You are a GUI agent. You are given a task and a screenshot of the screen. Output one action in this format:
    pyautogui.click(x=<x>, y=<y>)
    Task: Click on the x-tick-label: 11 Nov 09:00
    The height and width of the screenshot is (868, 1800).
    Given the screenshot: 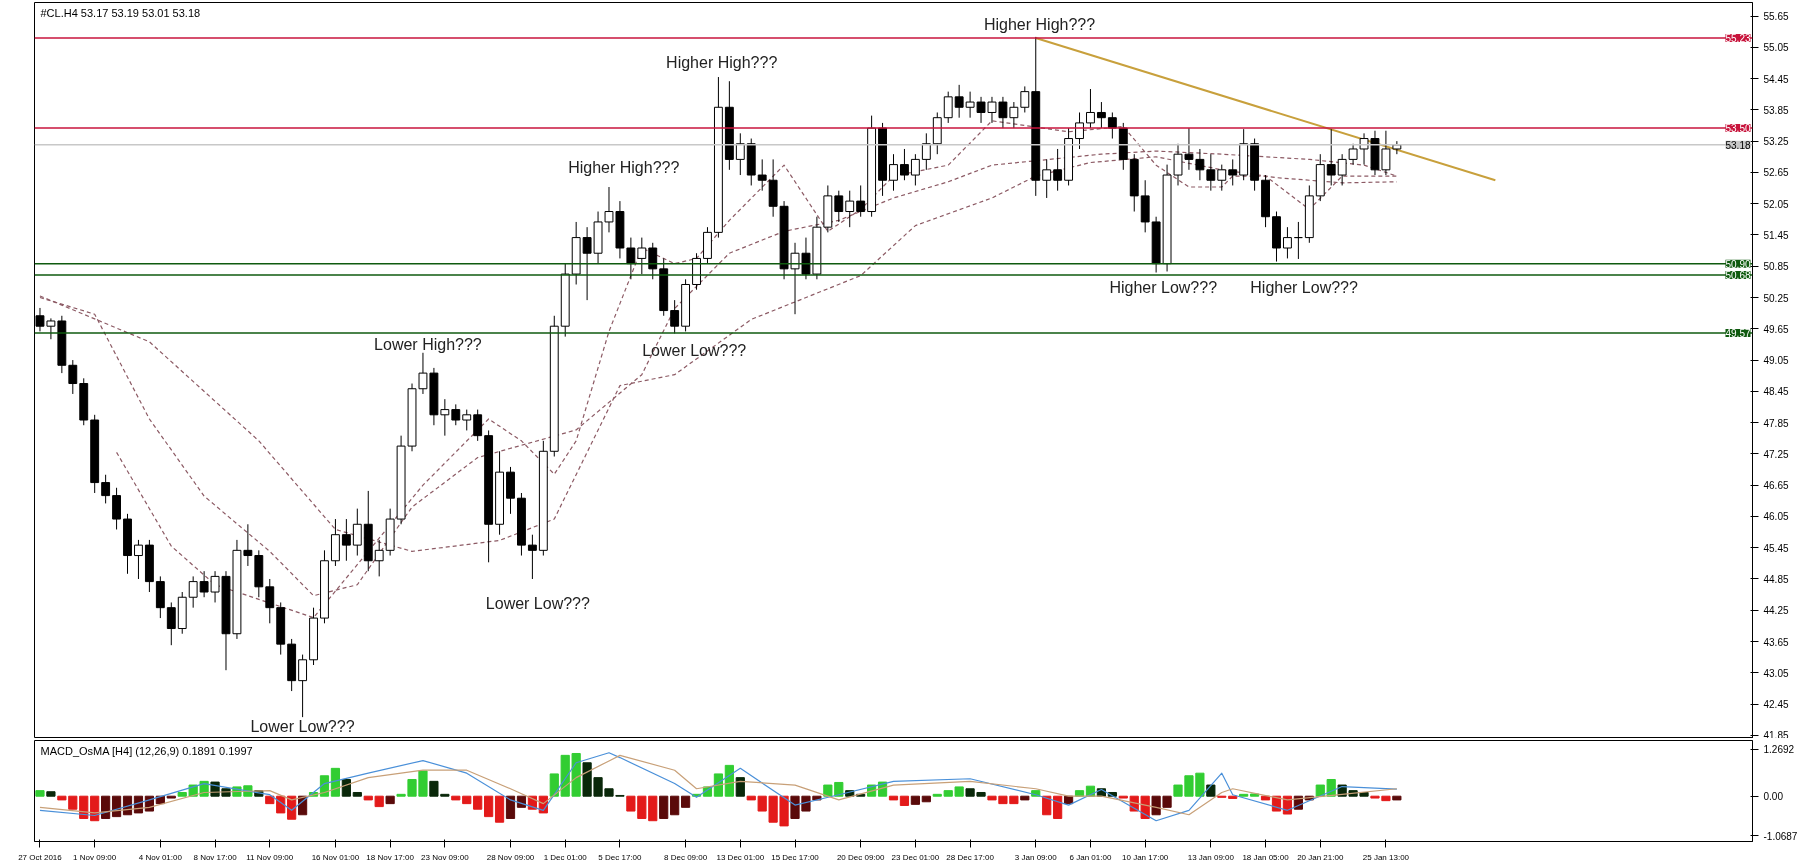 What is the action you would take?
    pyautogui.click(x=270, y=857)
    